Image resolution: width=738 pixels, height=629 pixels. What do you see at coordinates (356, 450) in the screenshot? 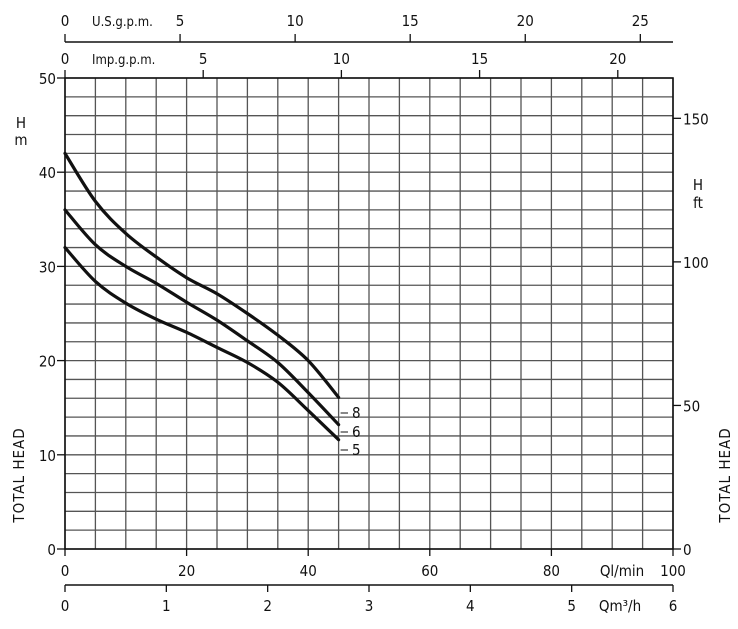
I see `curve-label-5: 5` at bounding box center [356, 450].